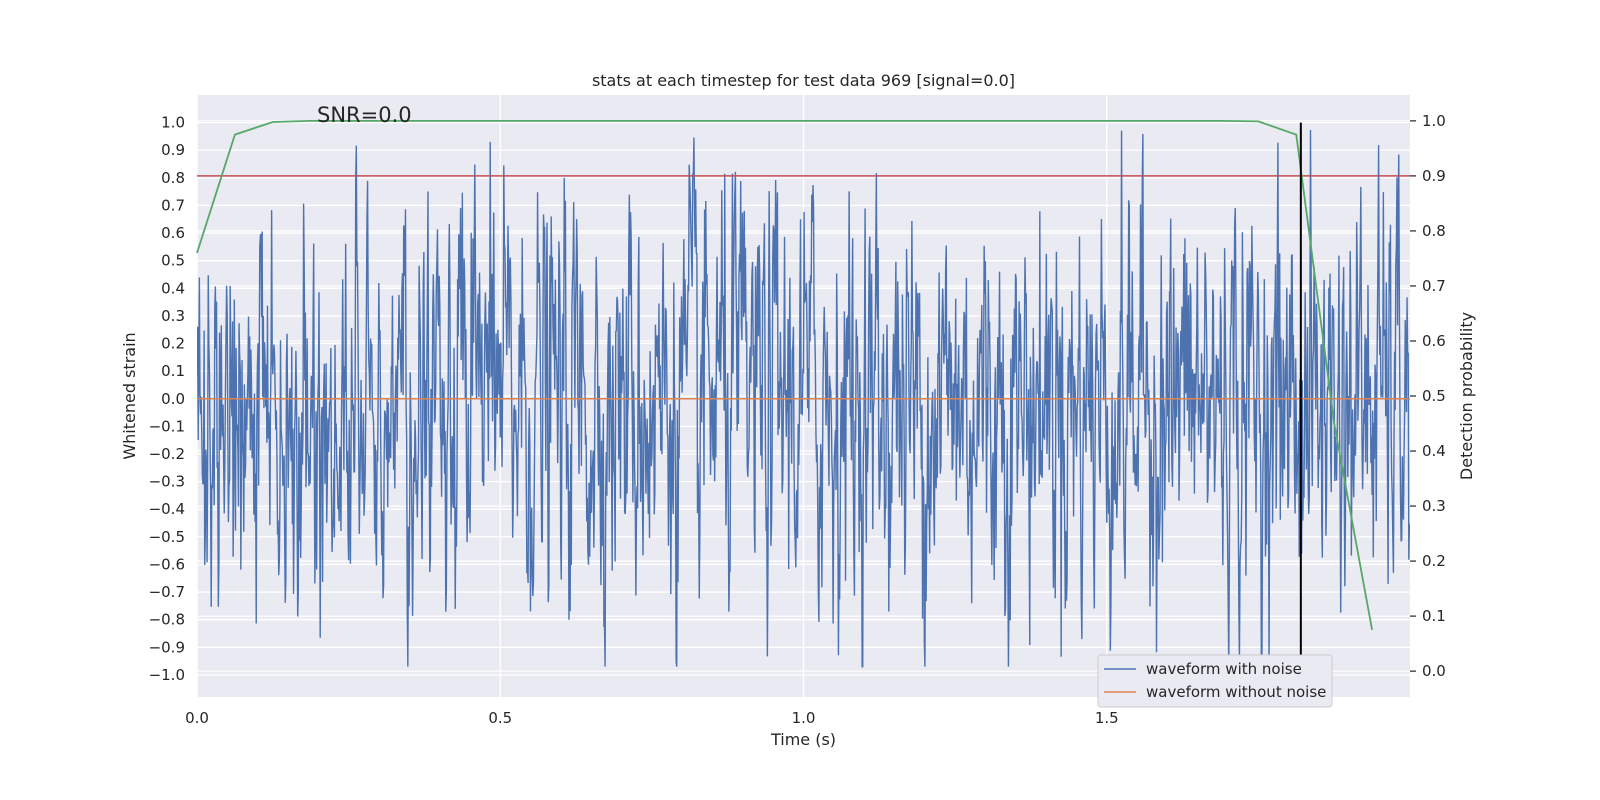 This screenshot has width=1600, height=800. What do you see at coordinates (129, 395) in the screenshot?
I see `left-y-axis-label: Whitened strain` at bounding box center [129, 395].